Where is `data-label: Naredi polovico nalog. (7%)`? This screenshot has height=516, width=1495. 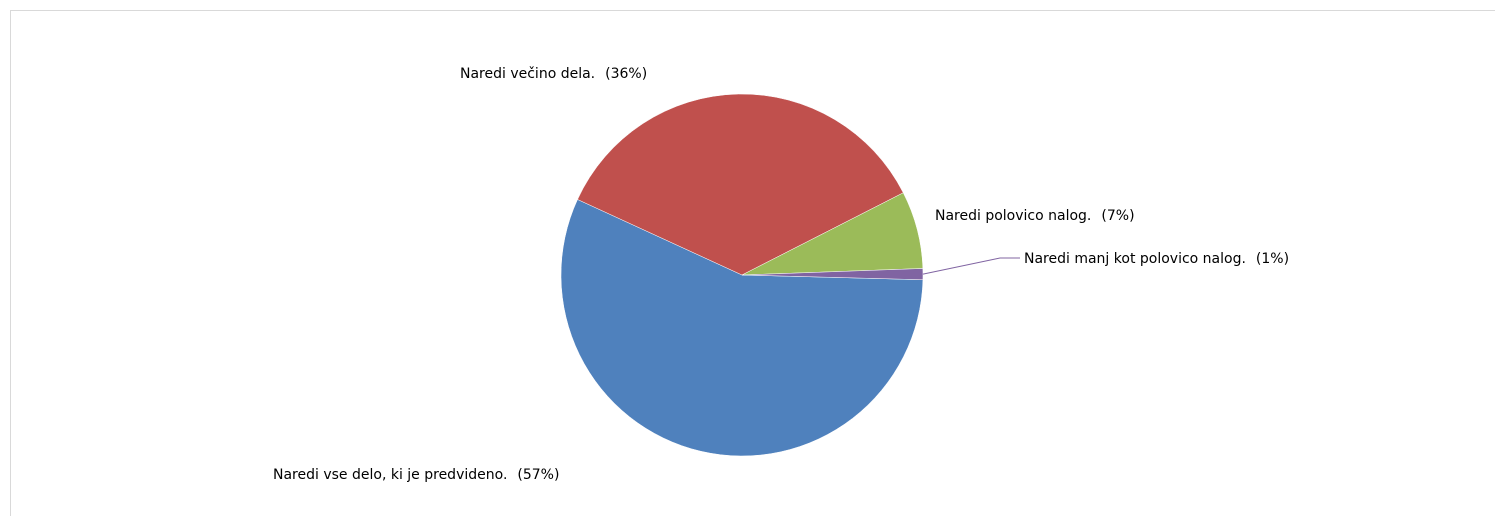 data-label: Naredi polovico nalog. (7%) is located at coordinates (1035, 216).